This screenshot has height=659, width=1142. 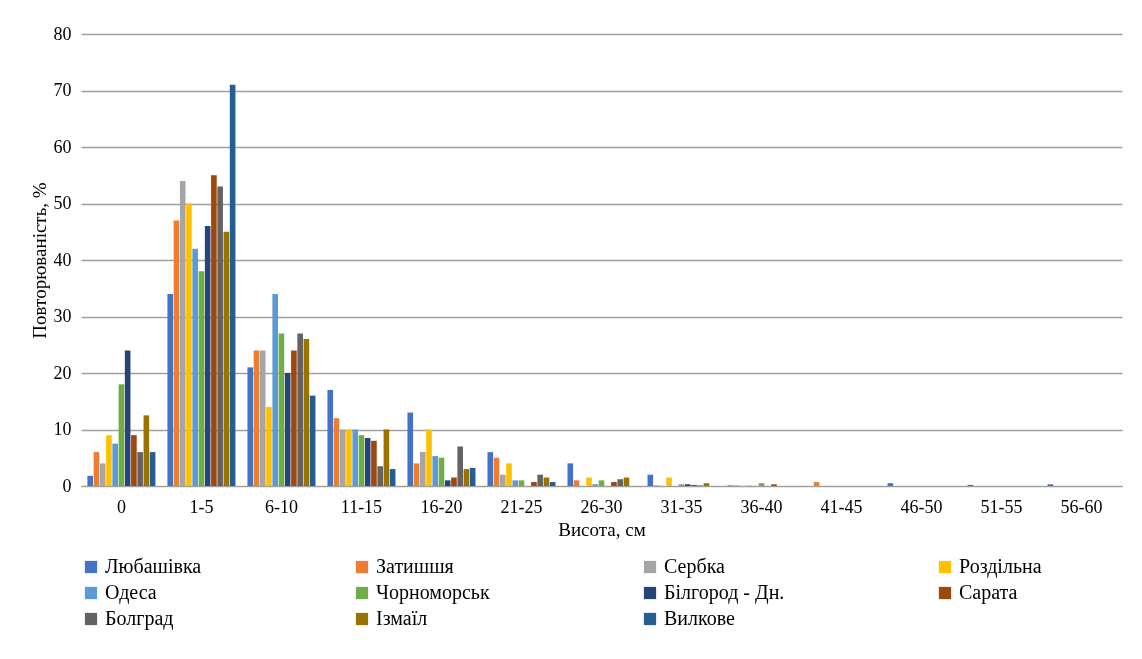 What do you see at coordinates (695, 566) in the screenshot?
I see `legend-label: Сербка` at bounding box center [695, 566].